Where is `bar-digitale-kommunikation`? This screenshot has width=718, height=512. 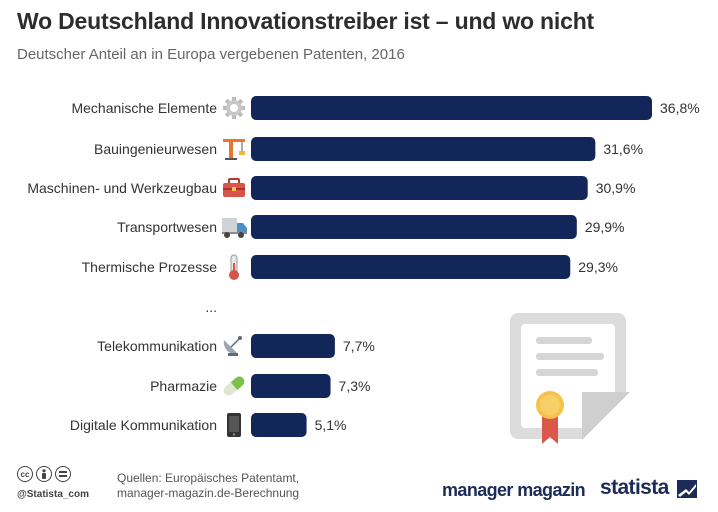 bar-digitale-kommunikation is located at coordinates (279, 425).